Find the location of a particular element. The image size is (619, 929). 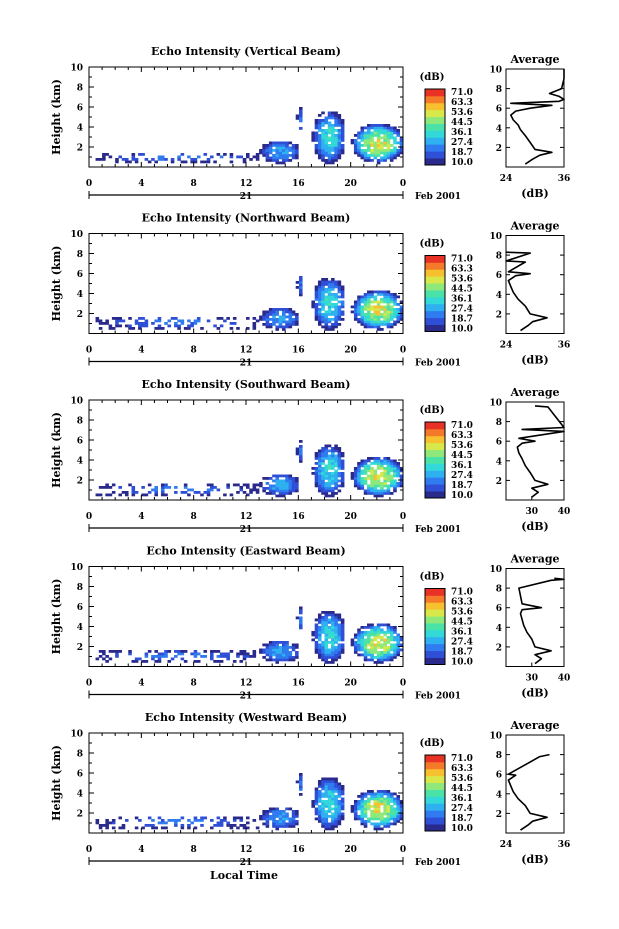

y-tick-label: 6 is located at coordinates (80, 442).